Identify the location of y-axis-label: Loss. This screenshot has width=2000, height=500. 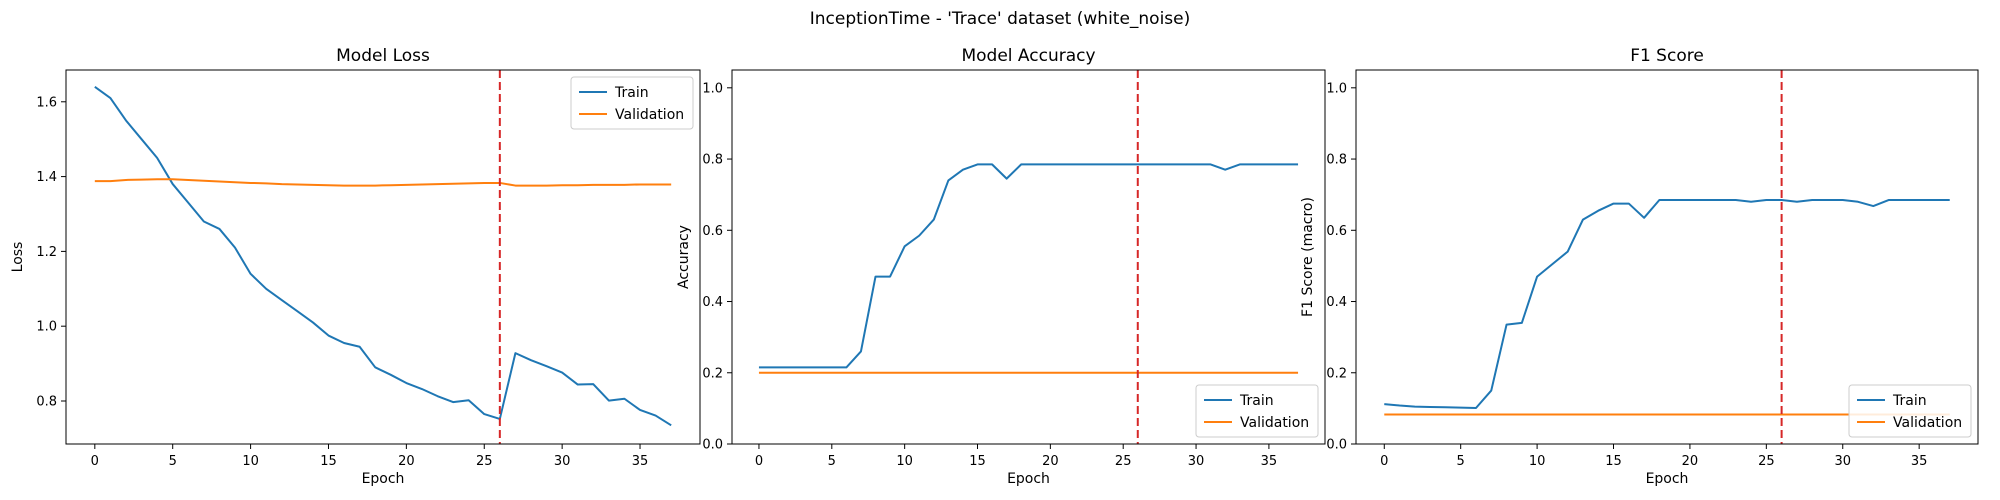
(18, 257).